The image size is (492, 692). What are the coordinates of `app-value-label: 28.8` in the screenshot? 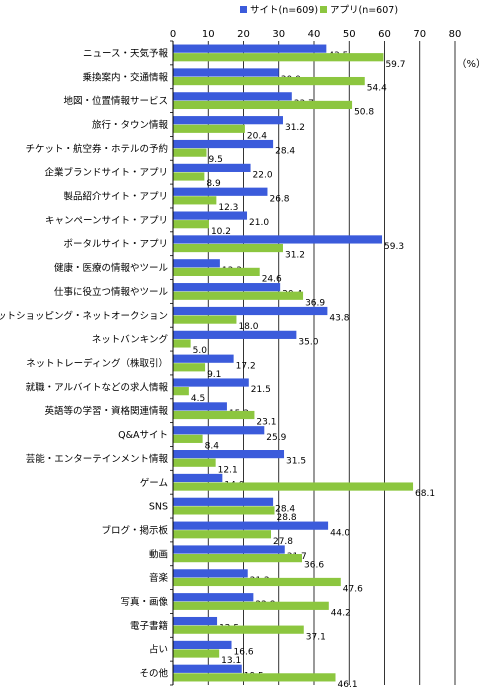 It's located at (287, 518).